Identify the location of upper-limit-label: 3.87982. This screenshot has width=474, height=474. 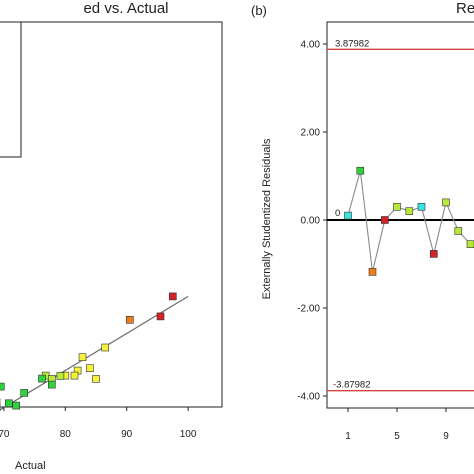
(352, 43).